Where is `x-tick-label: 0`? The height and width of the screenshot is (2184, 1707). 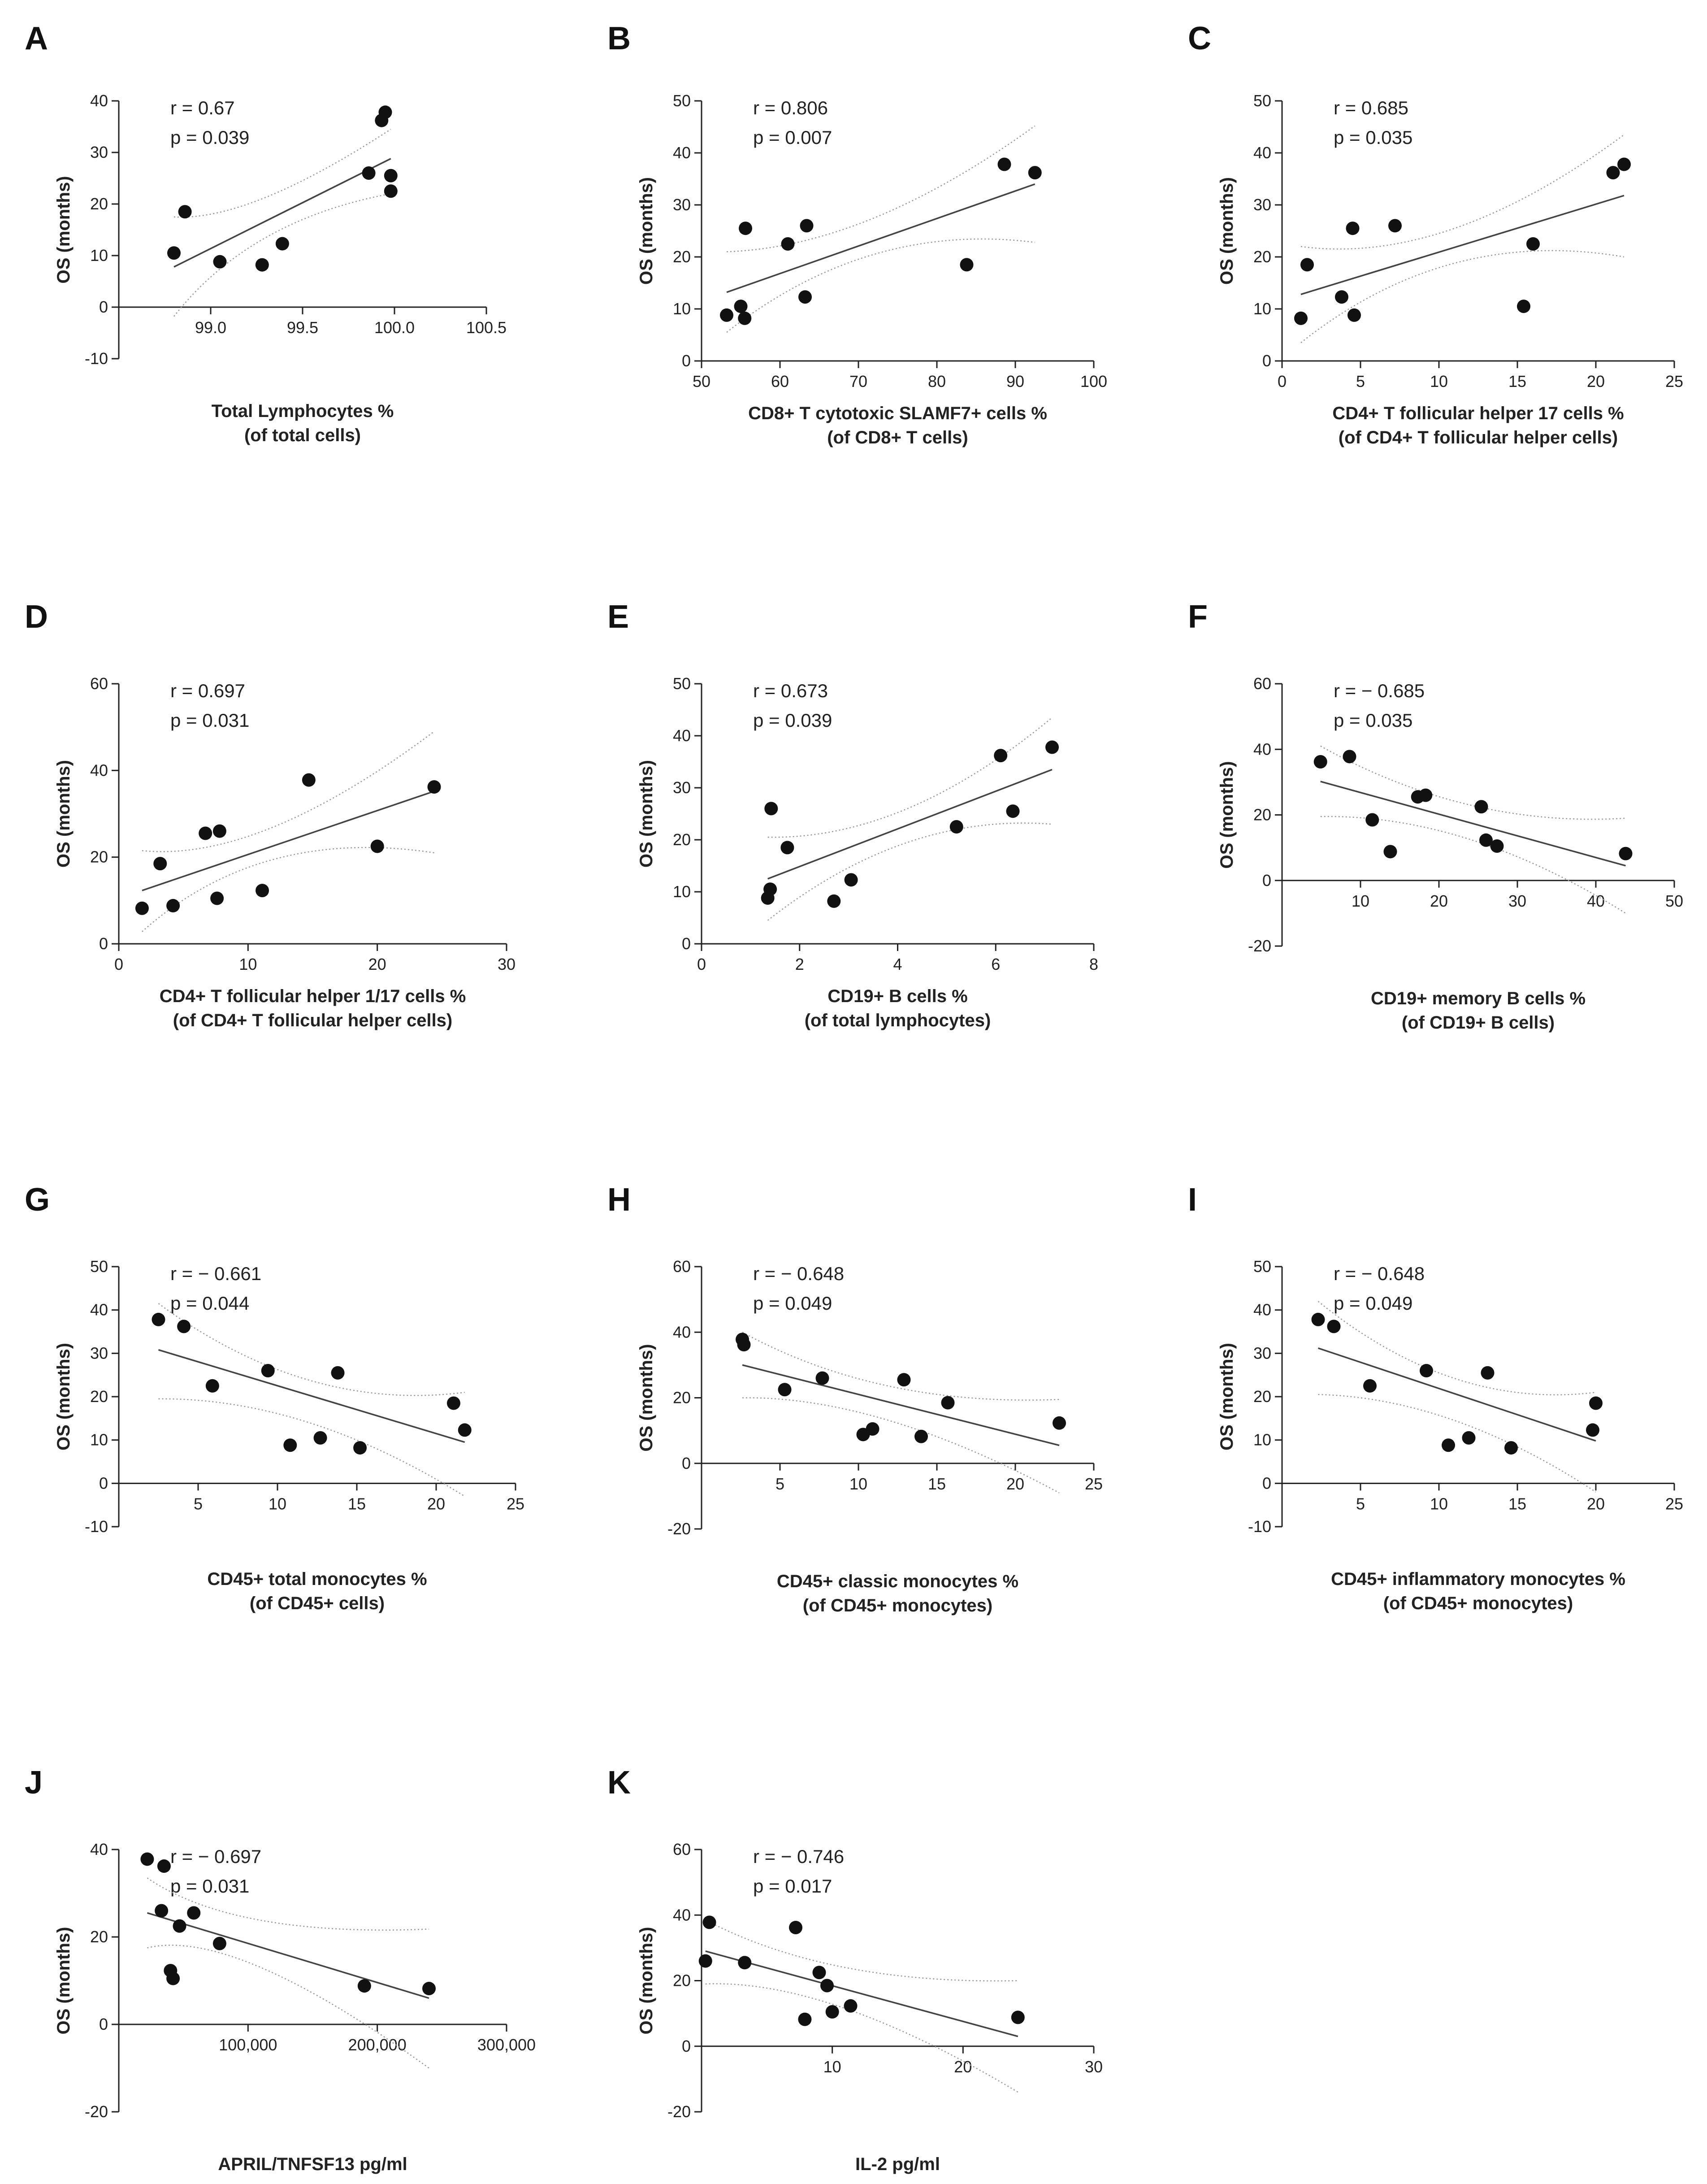
x-tick-label: 0 is located at coordinates (1282, 382).